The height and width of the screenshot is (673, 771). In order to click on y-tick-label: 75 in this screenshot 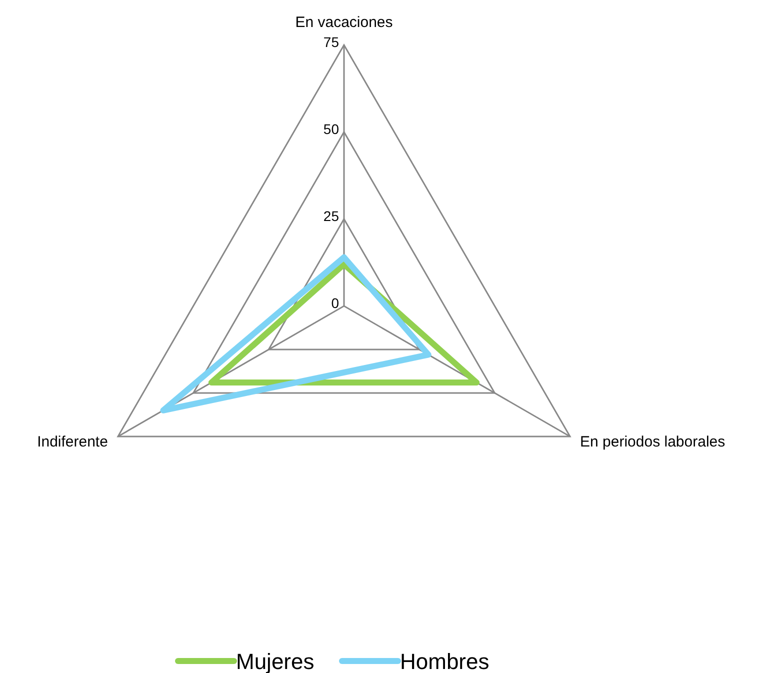, I will do `click(331, 42)`.